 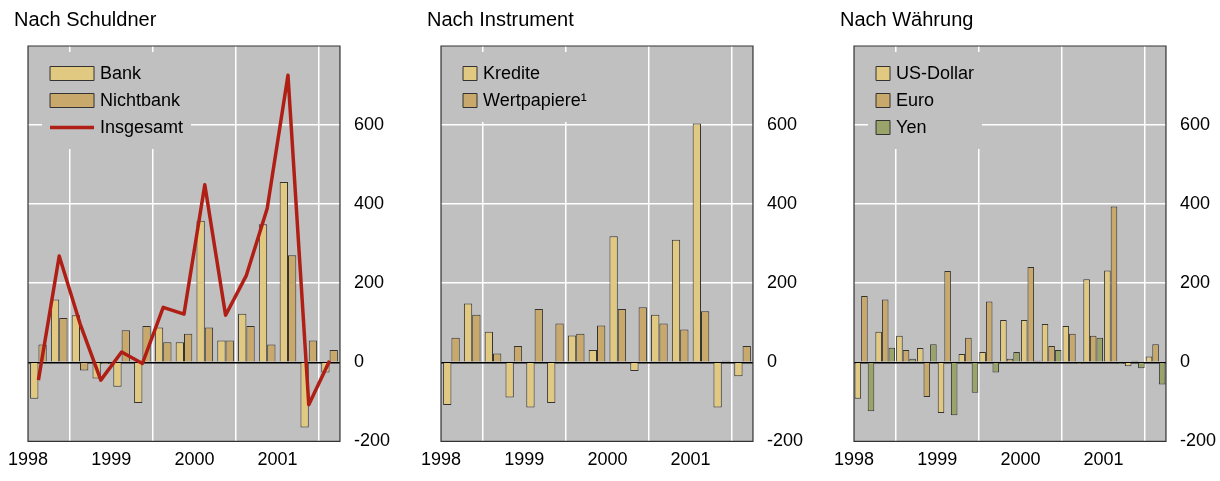 I want to click on chart-title: Nach Schuldner, so click(x=85, y=18).